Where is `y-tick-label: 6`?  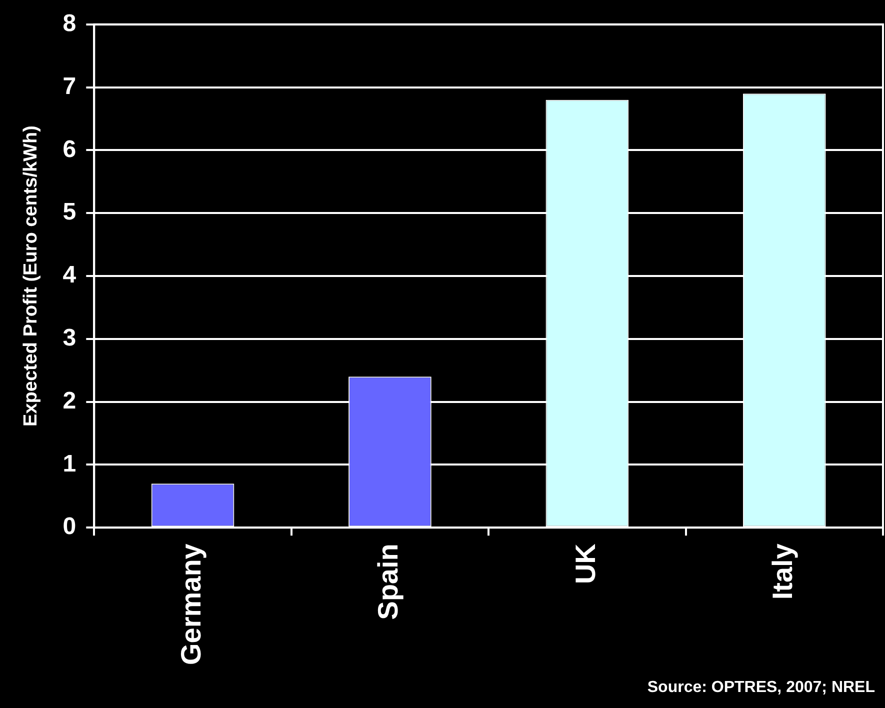 y-tick-label: 6 is located at coordinates (69, 149).